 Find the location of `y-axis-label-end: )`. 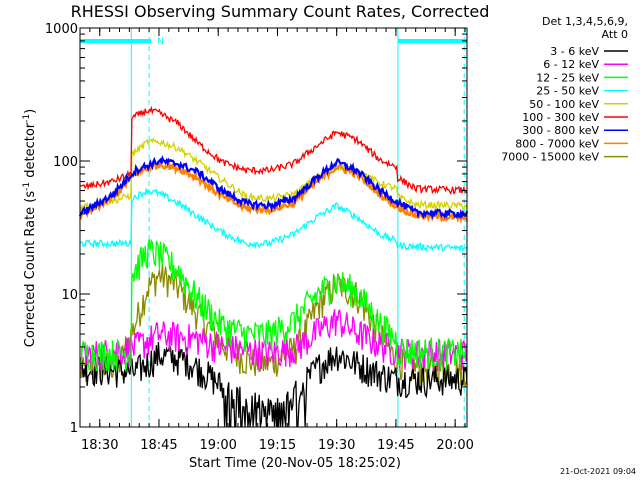

y-axis-label-end: ) is located at coordinates (30, 111).